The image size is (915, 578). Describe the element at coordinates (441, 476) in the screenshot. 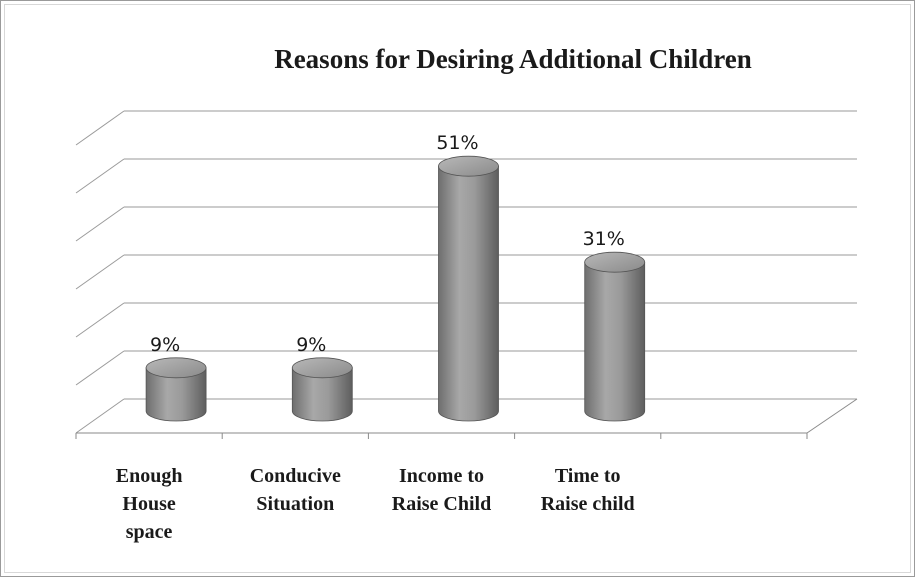

I see `category-label-3-line-1: Income to` at that location.